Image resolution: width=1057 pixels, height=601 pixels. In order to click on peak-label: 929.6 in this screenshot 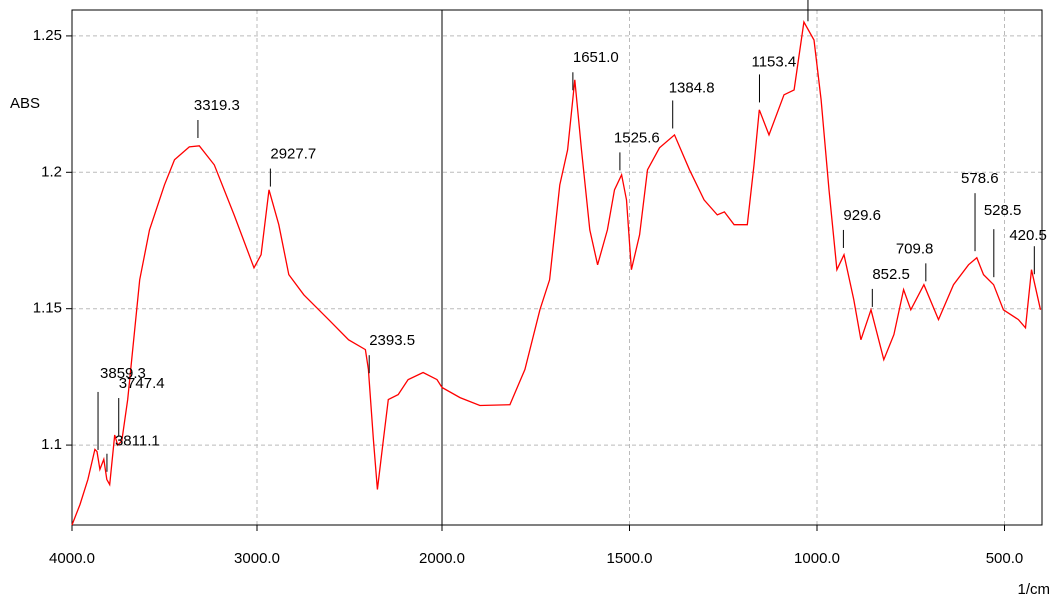, I will do `click(862, 215)`.